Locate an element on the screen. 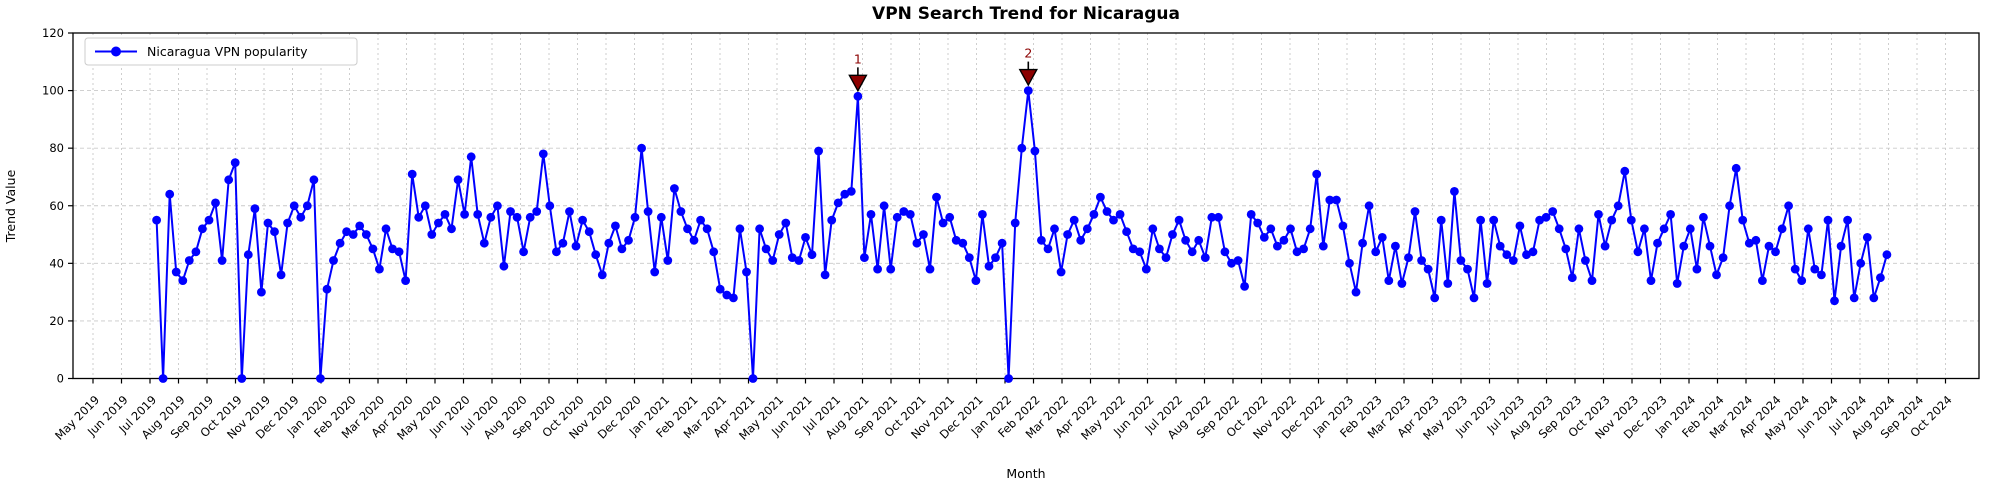 Image resolution: width=1990 pixels, height=490 pixels. legend-marker-icon is located at coordinates (116, 51).